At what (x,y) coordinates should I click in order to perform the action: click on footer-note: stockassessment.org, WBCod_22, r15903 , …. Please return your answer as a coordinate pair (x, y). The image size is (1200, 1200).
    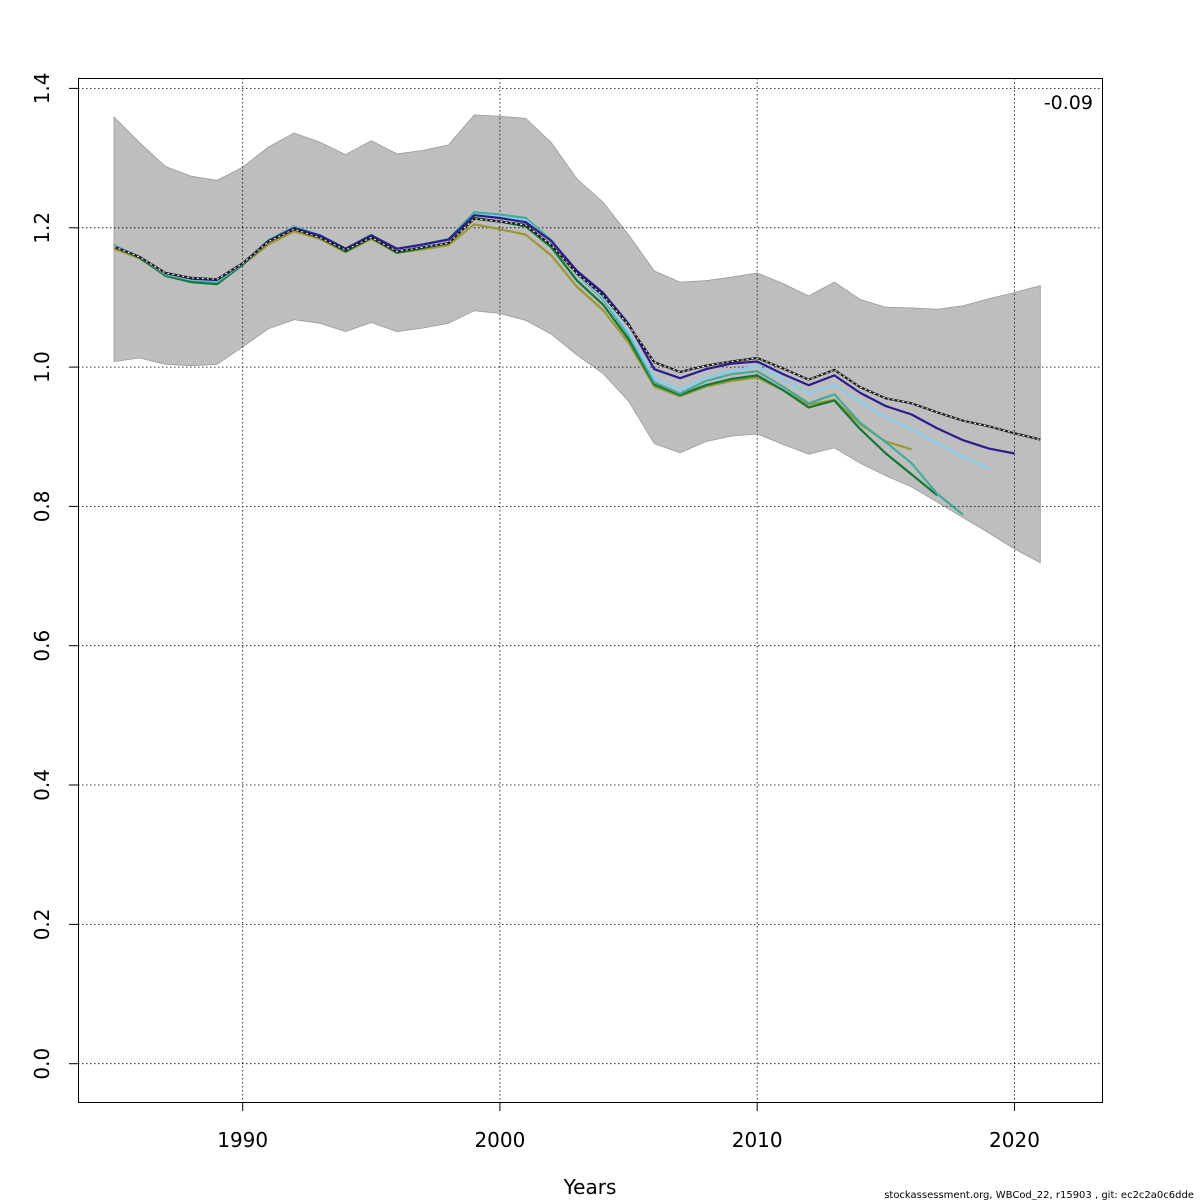
    Looking at the image, I should click on (1039, 1195).